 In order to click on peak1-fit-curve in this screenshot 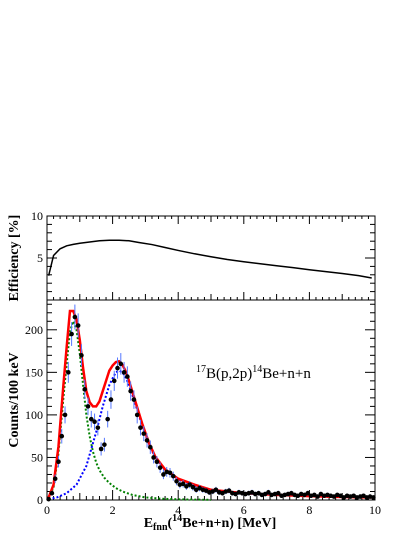, I will do `click(129, 409)`.